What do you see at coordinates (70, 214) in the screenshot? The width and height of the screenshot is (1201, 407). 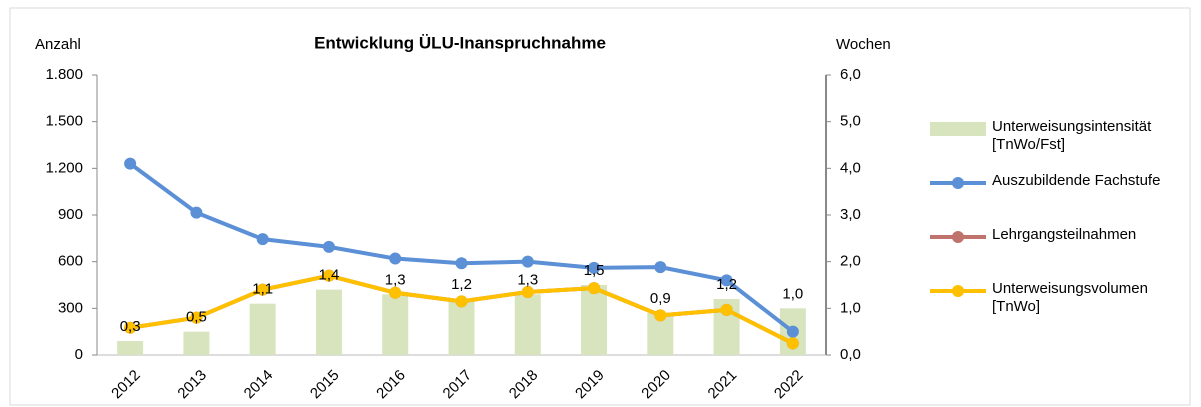 I see `y-tick-label: 900` at bounding box center [70, 214].